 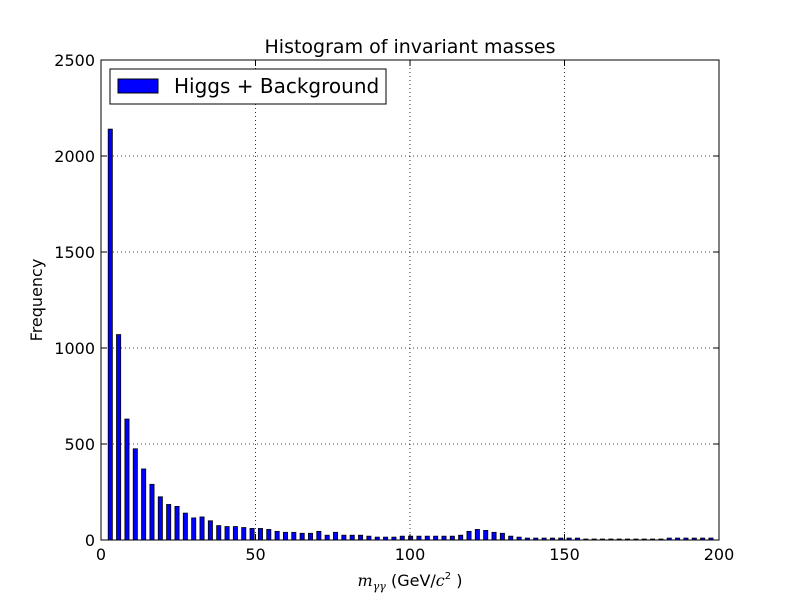 I want to click on y-tick-label: 2500, so click(x=74, y=60).